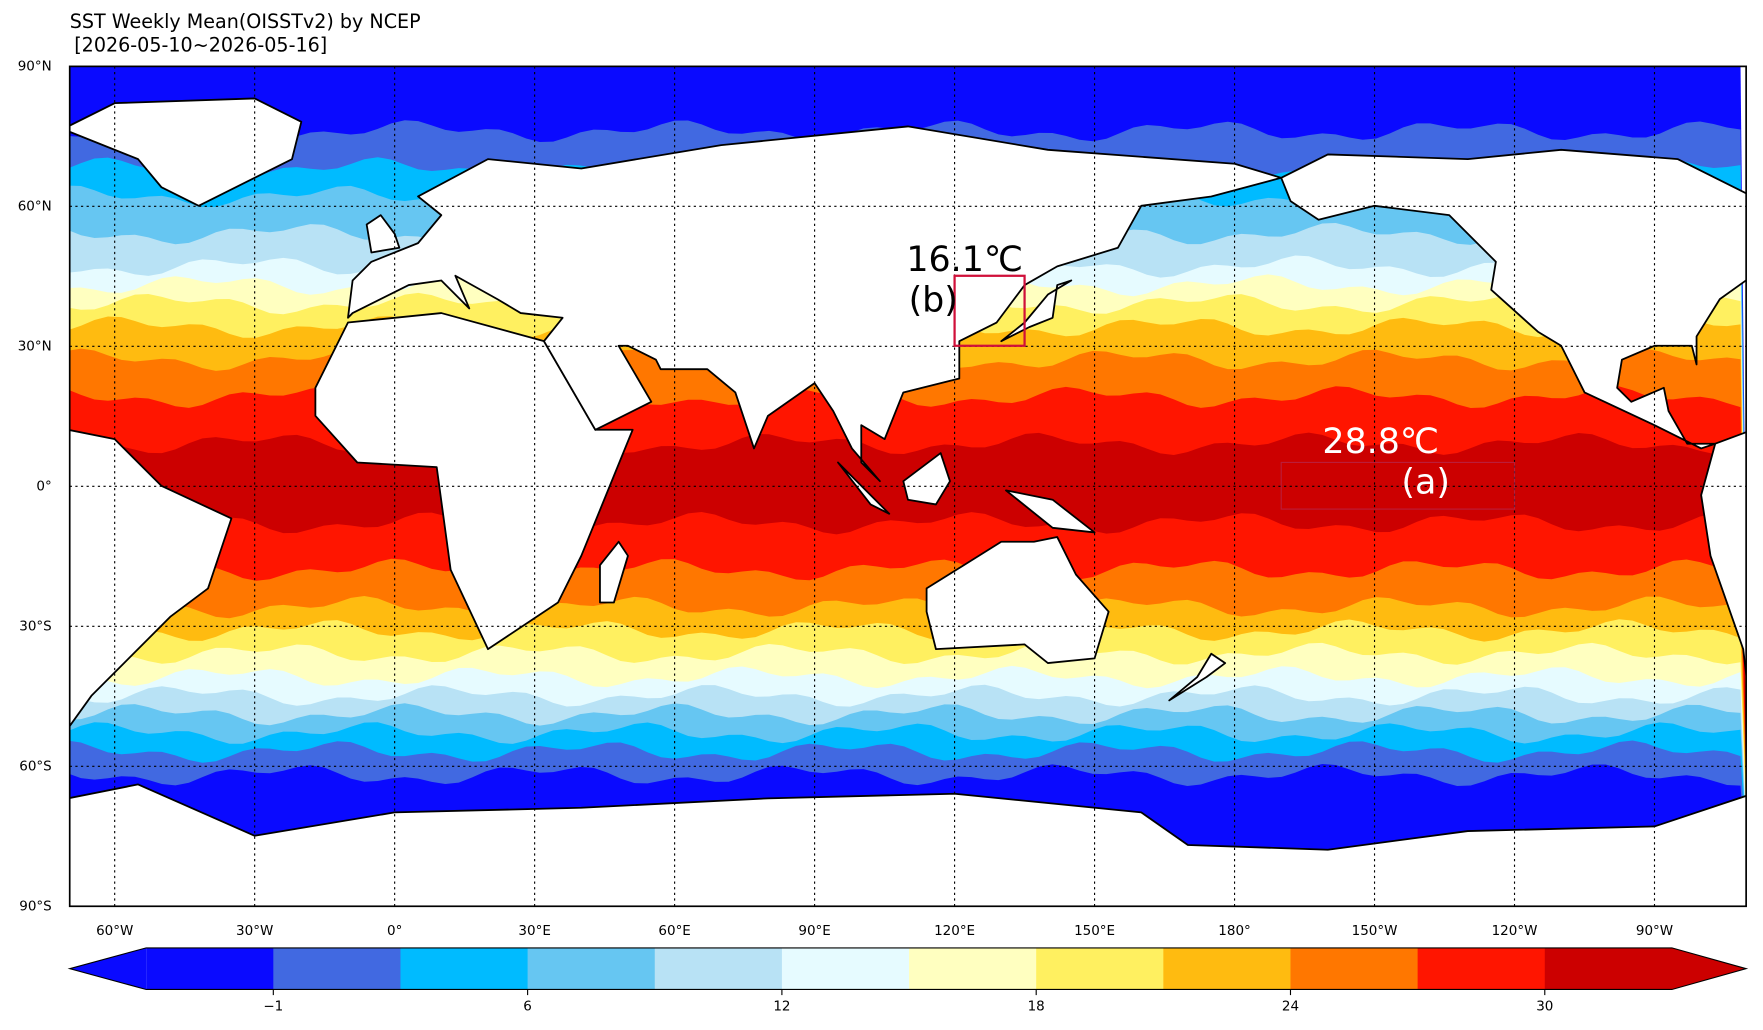  Describe the element at coordinates (674, 931) in the screenshot. I see `lon-label: 60°E` at that location.